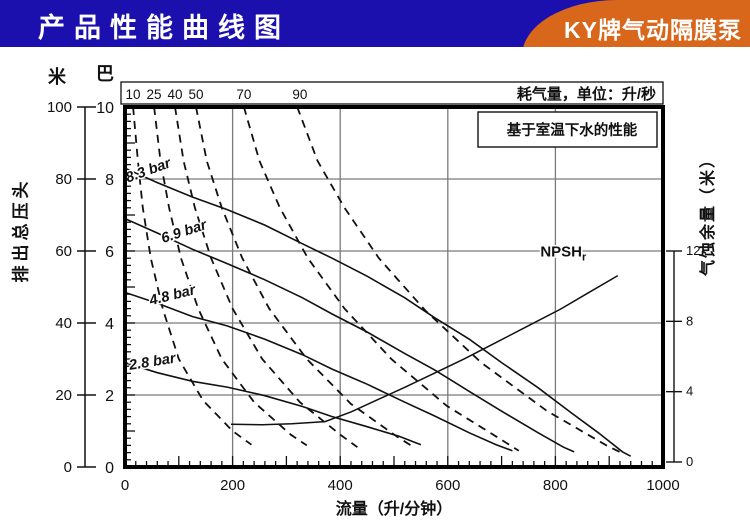 This screenshot has width=750, height=532. What do you see at coordinates (689, 320) in the screenshot?
I see `npsh-tick-label: 8` at bounding box center [689, 320].